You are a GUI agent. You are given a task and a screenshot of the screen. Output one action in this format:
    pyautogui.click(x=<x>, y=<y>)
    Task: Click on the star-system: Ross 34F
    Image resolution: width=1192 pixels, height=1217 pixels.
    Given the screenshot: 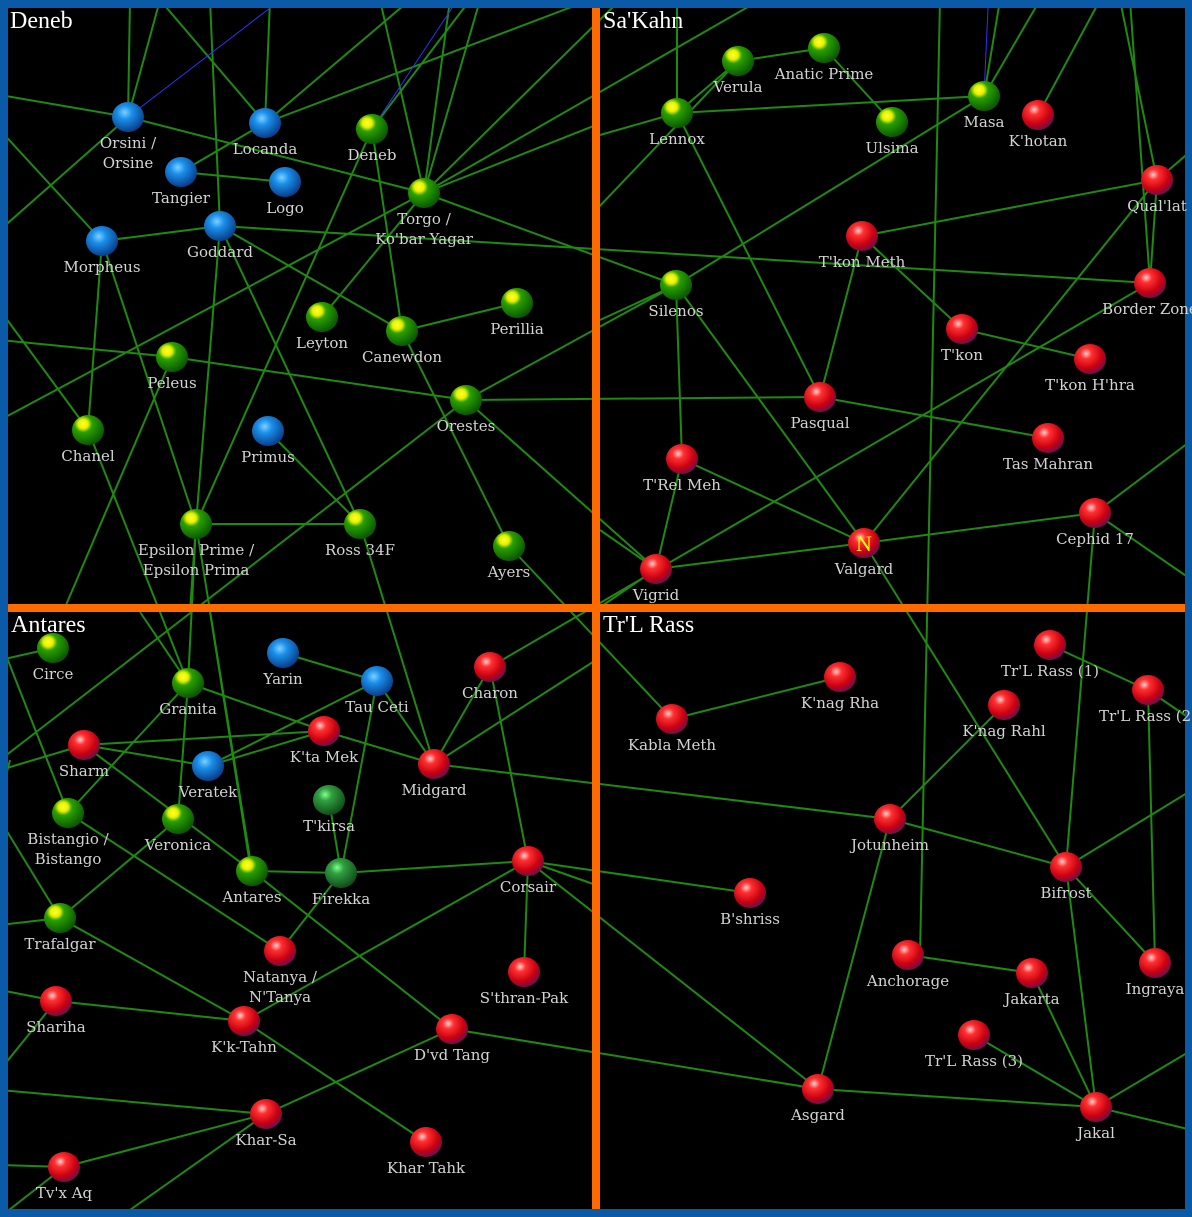 What is the action you would take?
    pyautogui.click(x=360, y=534)
    